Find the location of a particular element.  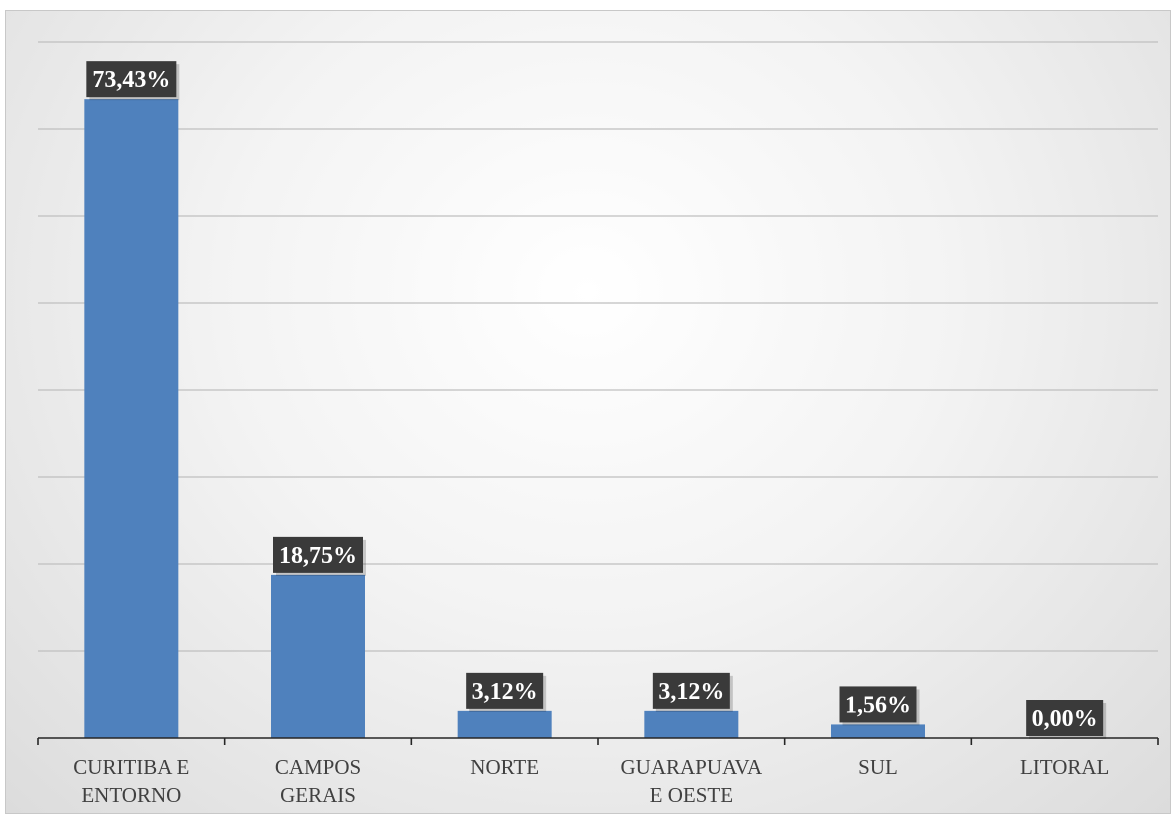

category-label: E OESTE is located at coordinates (691, 795).